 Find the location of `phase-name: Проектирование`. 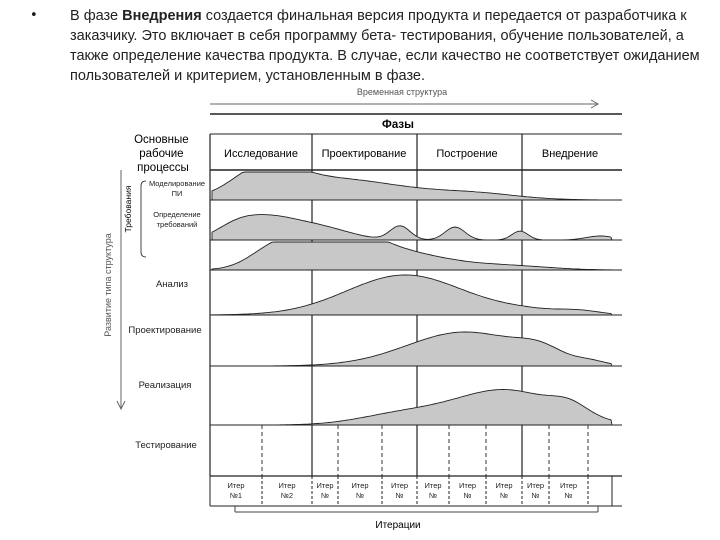

phase-name: Проектирование is located at coordinates (364, 154).